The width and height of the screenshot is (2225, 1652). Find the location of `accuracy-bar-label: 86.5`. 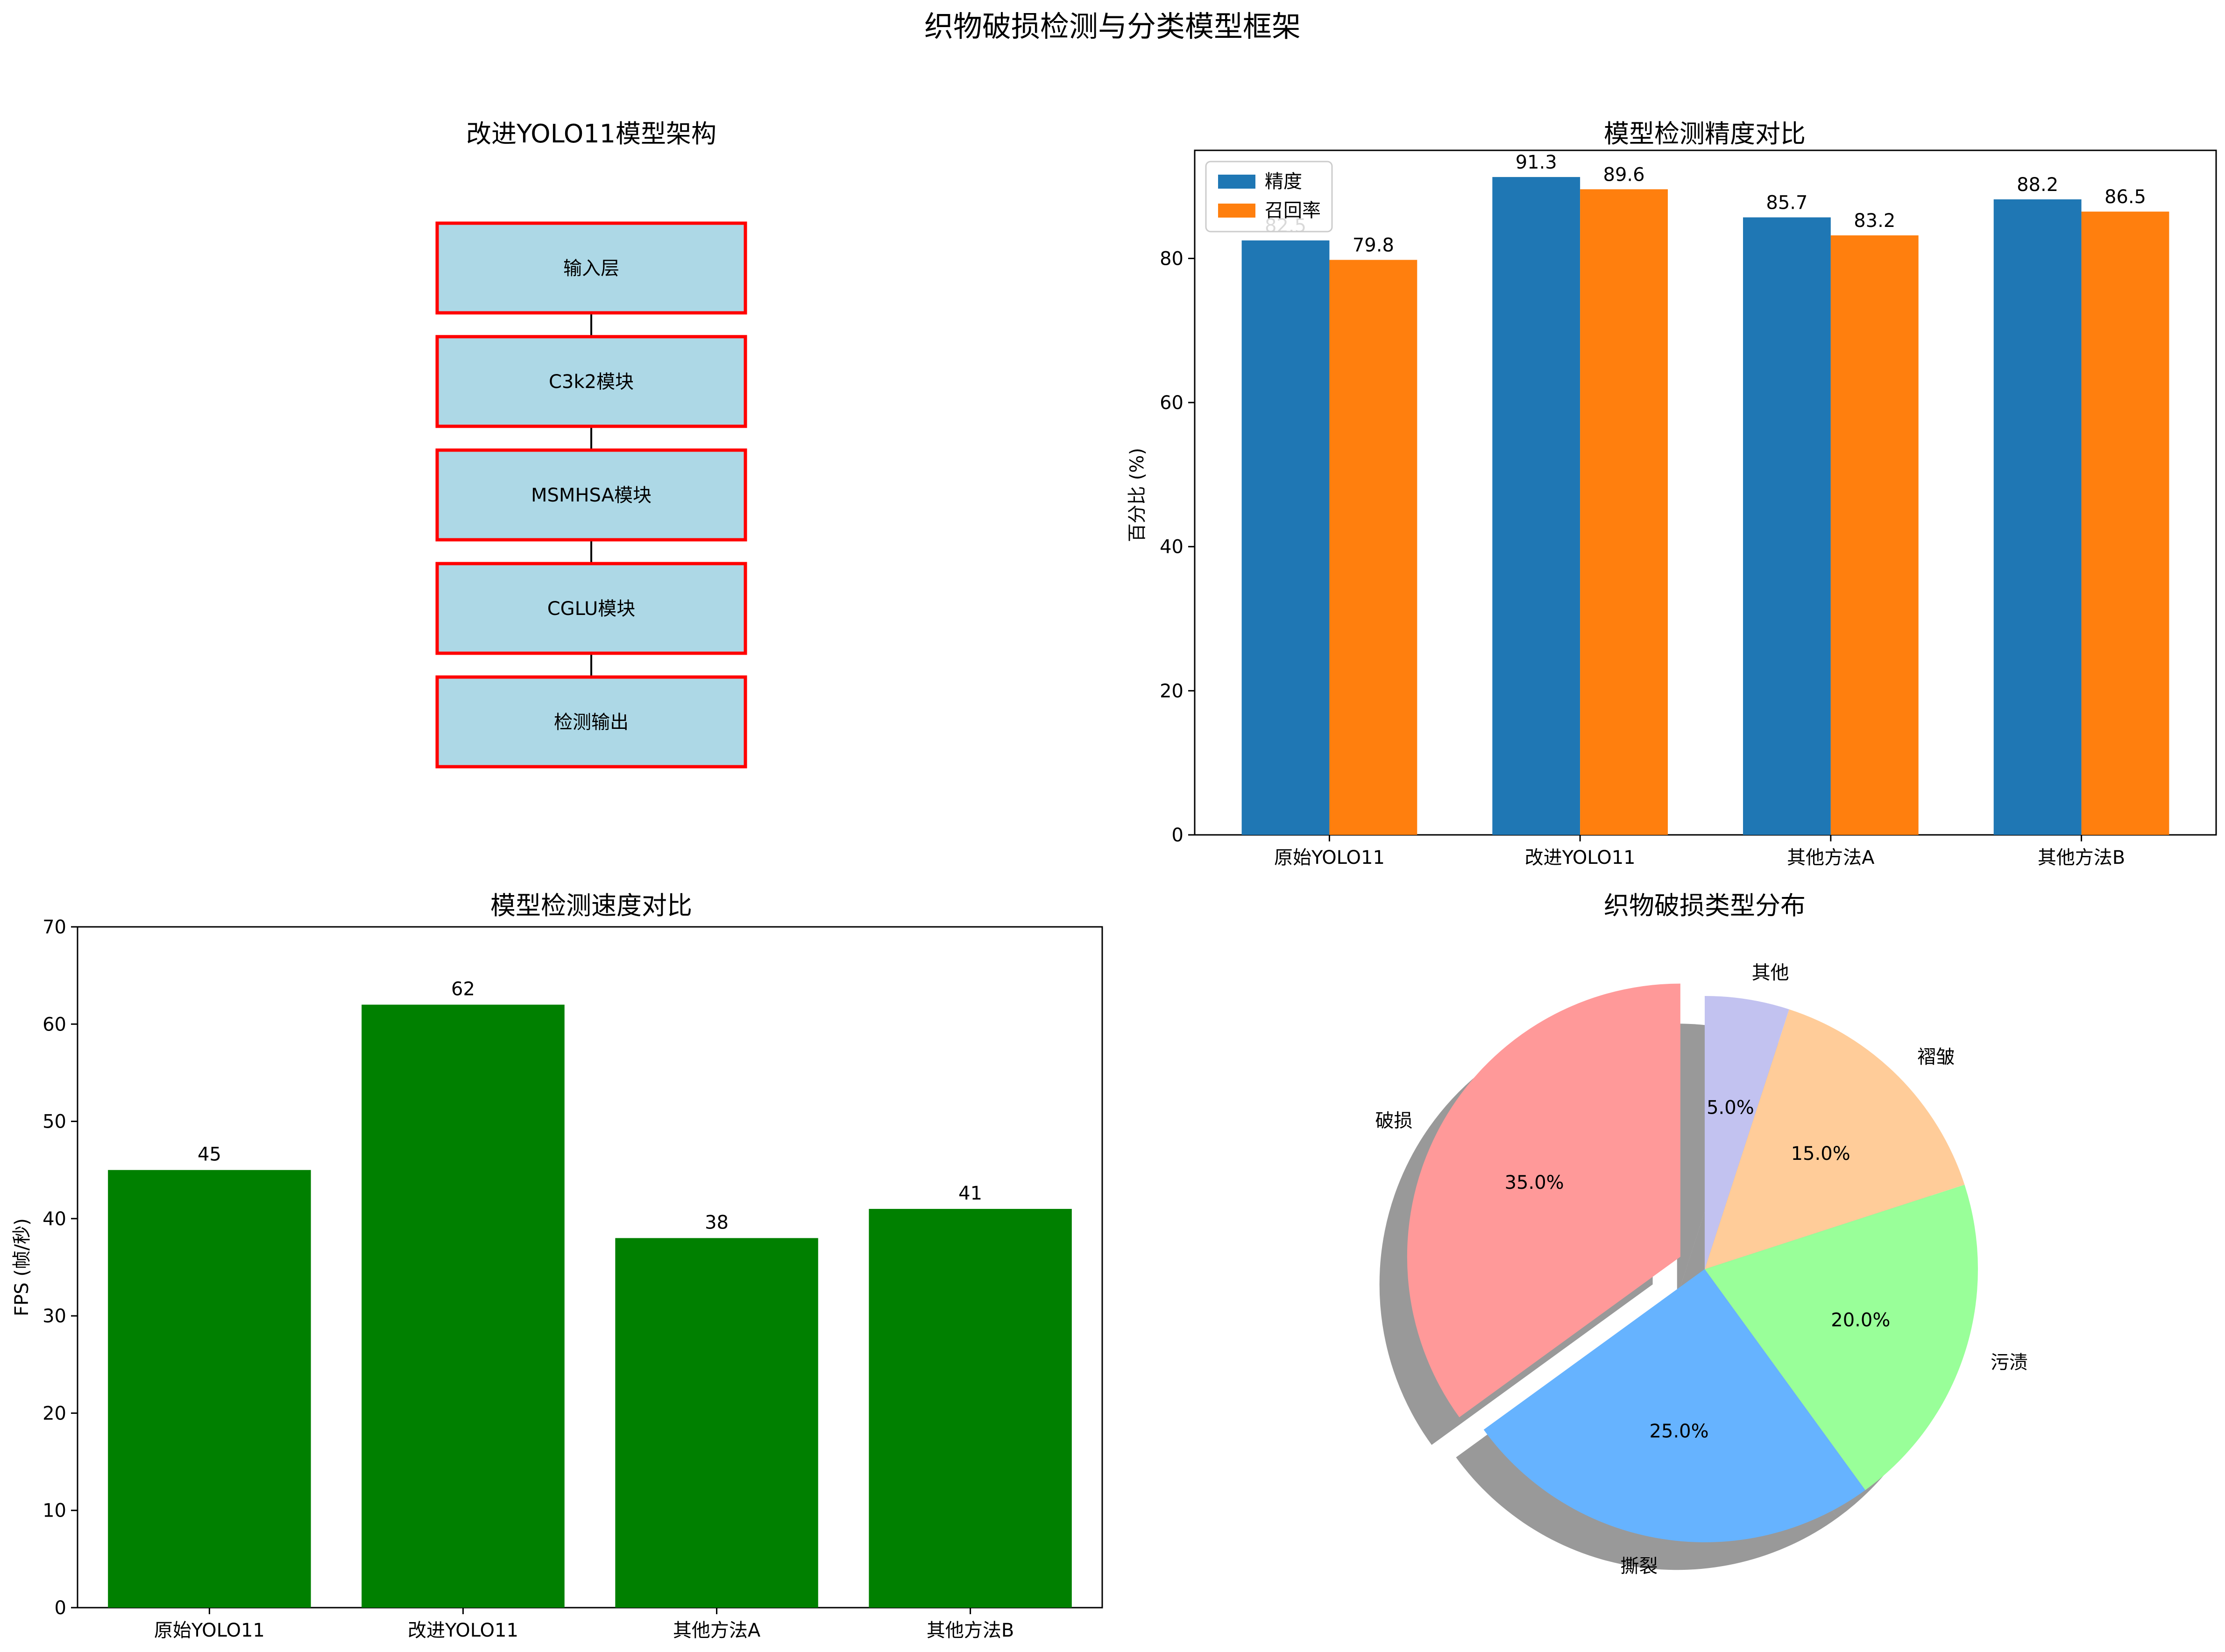

accuracy-bar-label: 86.5 is located at coordinates (2125, 197).